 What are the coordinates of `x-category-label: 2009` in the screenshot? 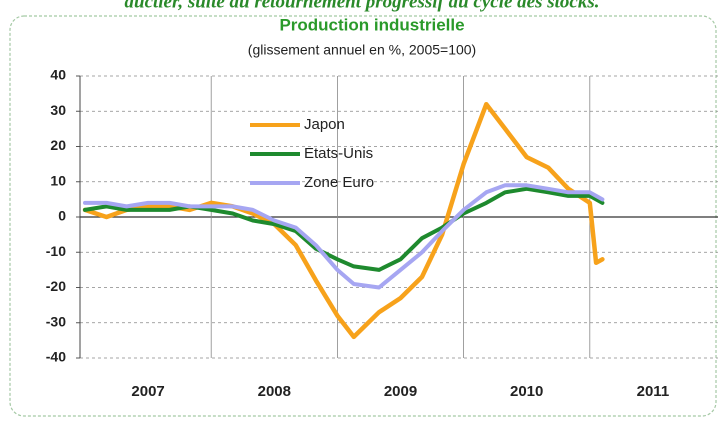 It's located at (400, 391).